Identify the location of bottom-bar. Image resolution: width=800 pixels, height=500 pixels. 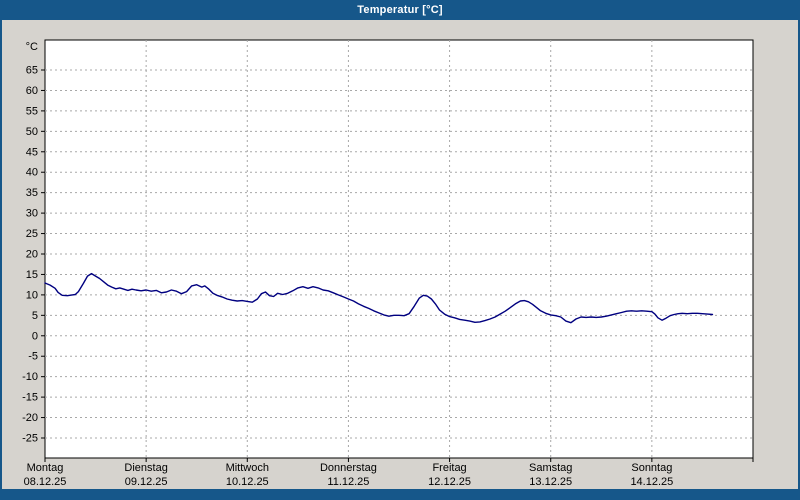
(400, 494).